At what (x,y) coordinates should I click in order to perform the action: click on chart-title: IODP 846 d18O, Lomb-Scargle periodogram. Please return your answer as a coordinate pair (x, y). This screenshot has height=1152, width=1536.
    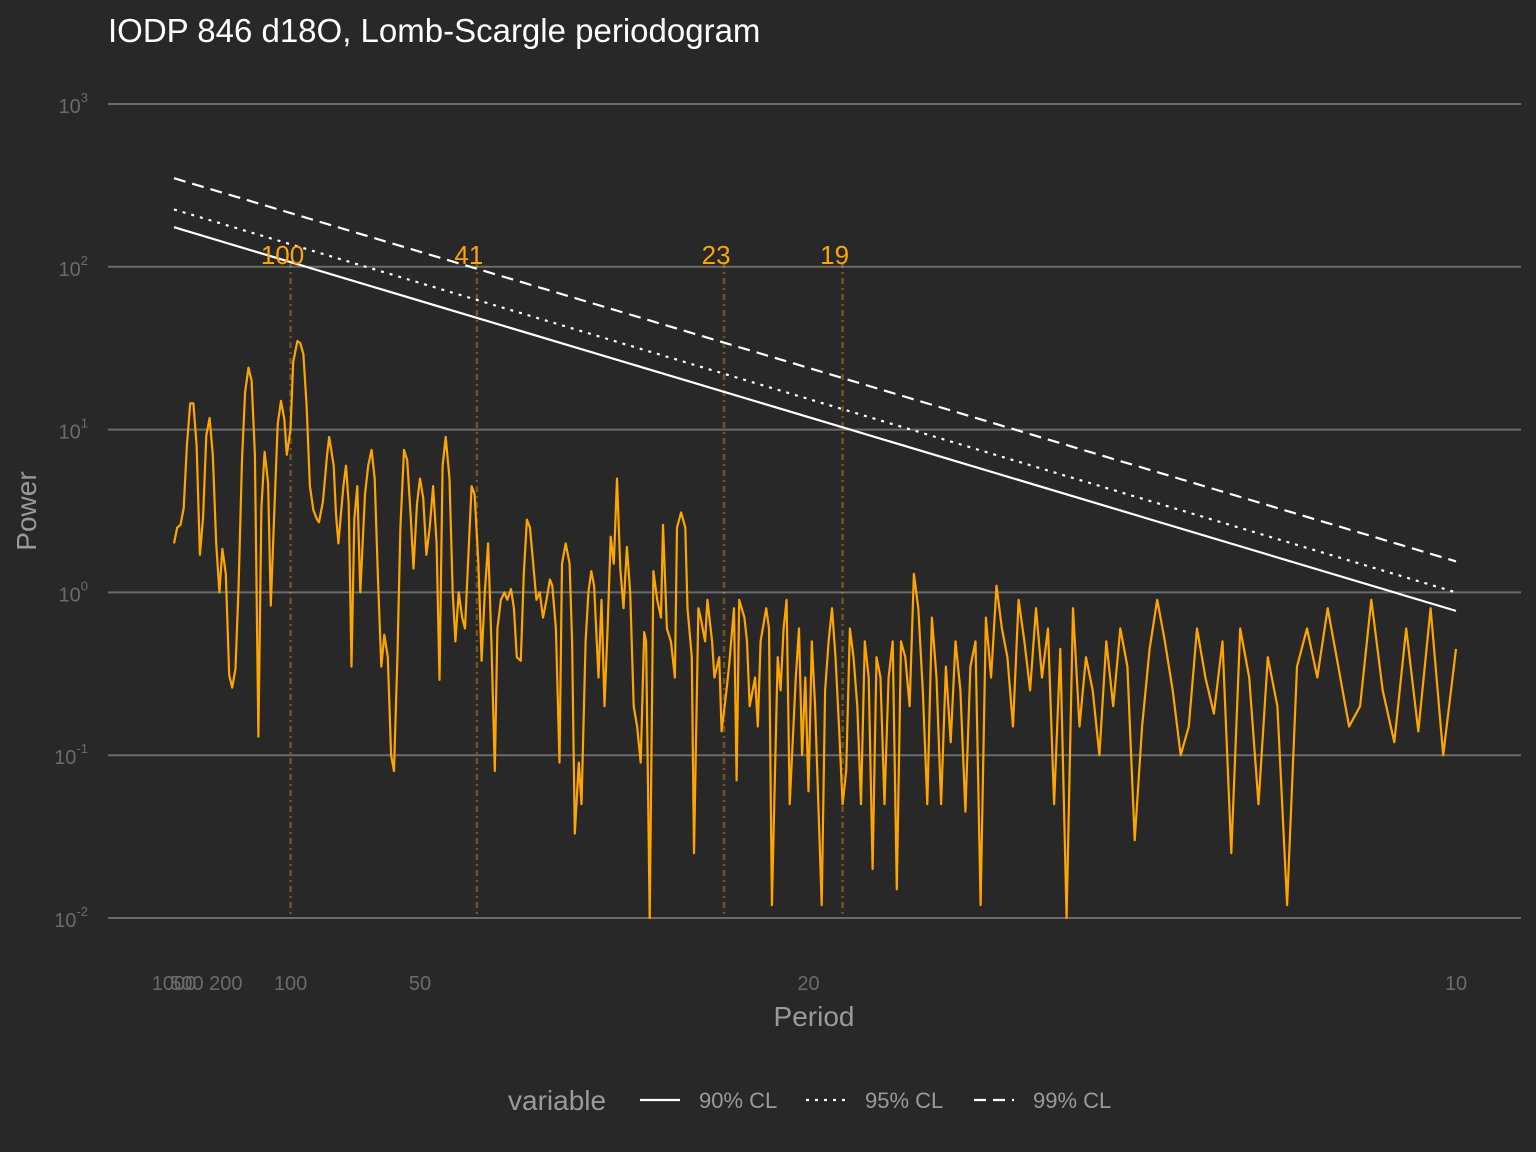
    Looking at the image, I should click on (434, 30).